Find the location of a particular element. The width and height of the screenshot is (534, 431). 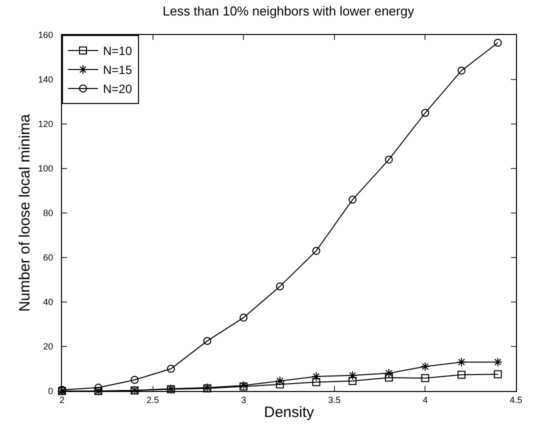

y-tick-label: 160 is located at coordinates (46, 35).